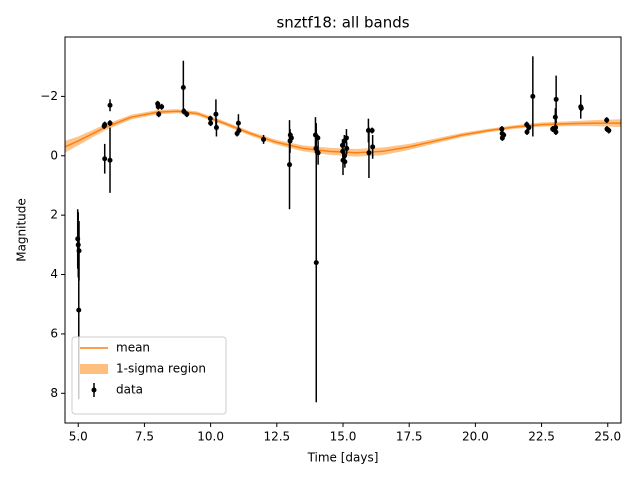  Describe the element at coordinates (94, 369) in the screenshot. I see `legend-swatch` at that location.